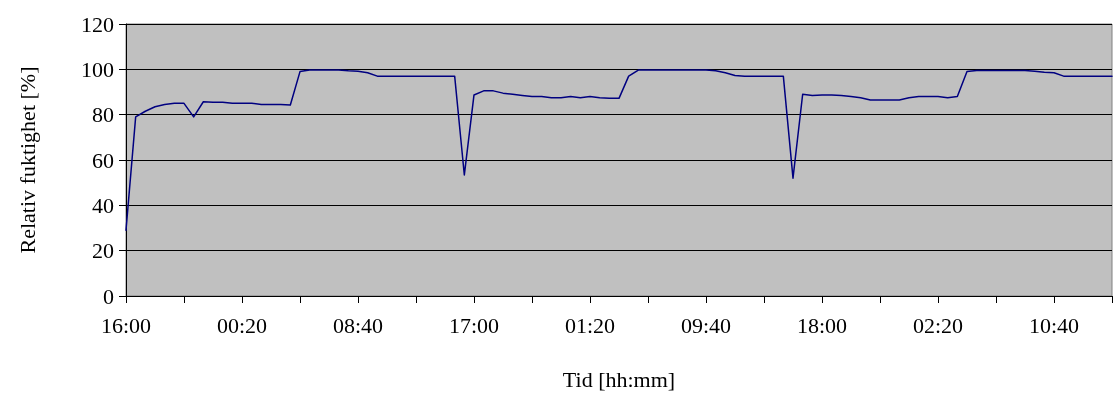  What do you see at coordinates (103, 115) in the screenshot?
I see `y-tick-label: 80` at bounding box center [103, 115].